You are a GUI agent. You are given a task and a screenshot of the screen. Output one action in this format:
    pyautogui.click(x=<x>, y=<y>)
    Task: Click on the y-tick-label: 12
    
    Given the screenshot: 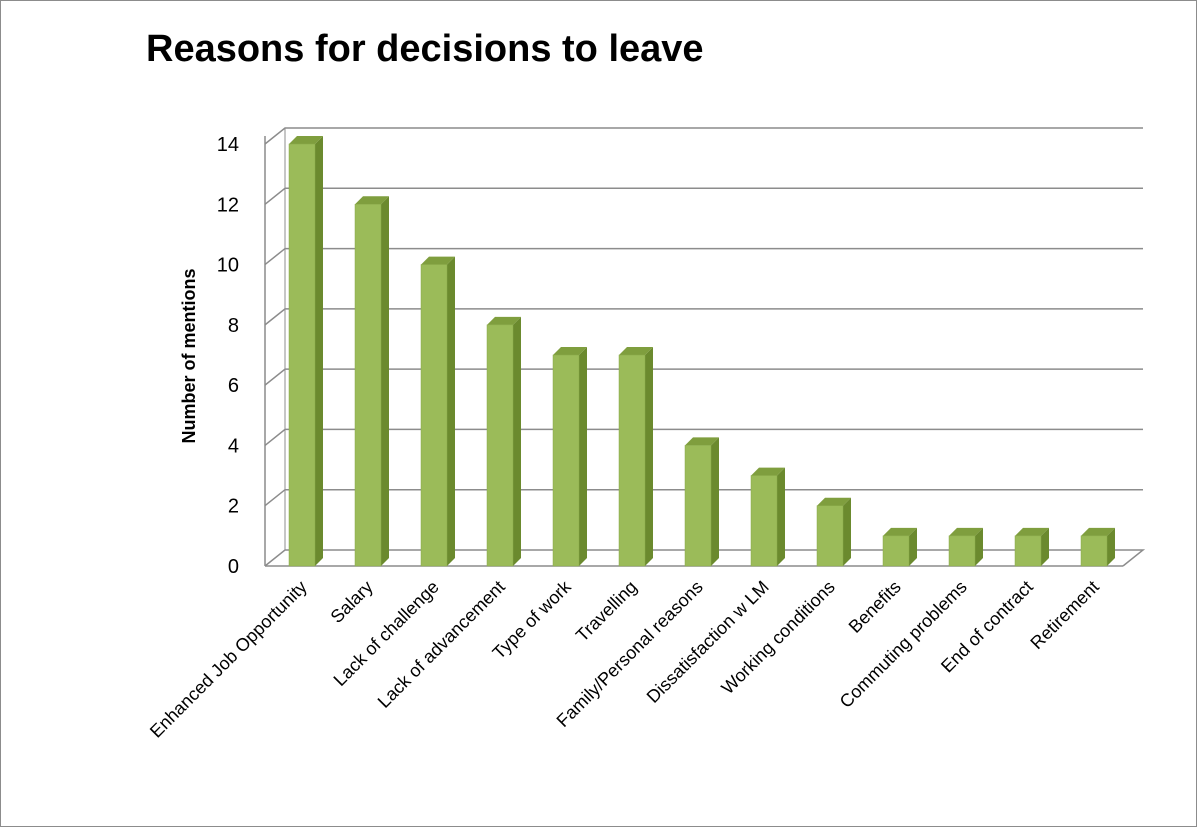 What is the action you would take?
    pyautogui.click(x=228, y=205)
    